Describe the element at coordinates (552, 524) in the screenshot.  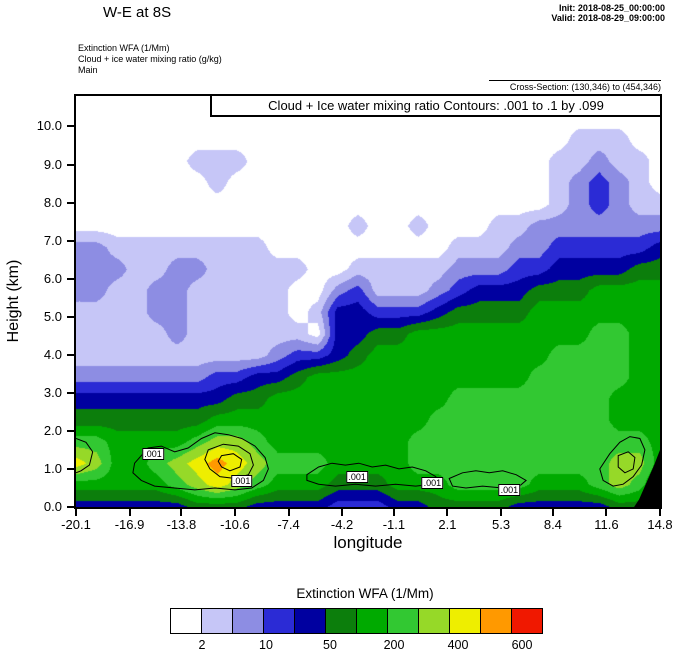
I see `x-tick-label: 8.4` at that location.